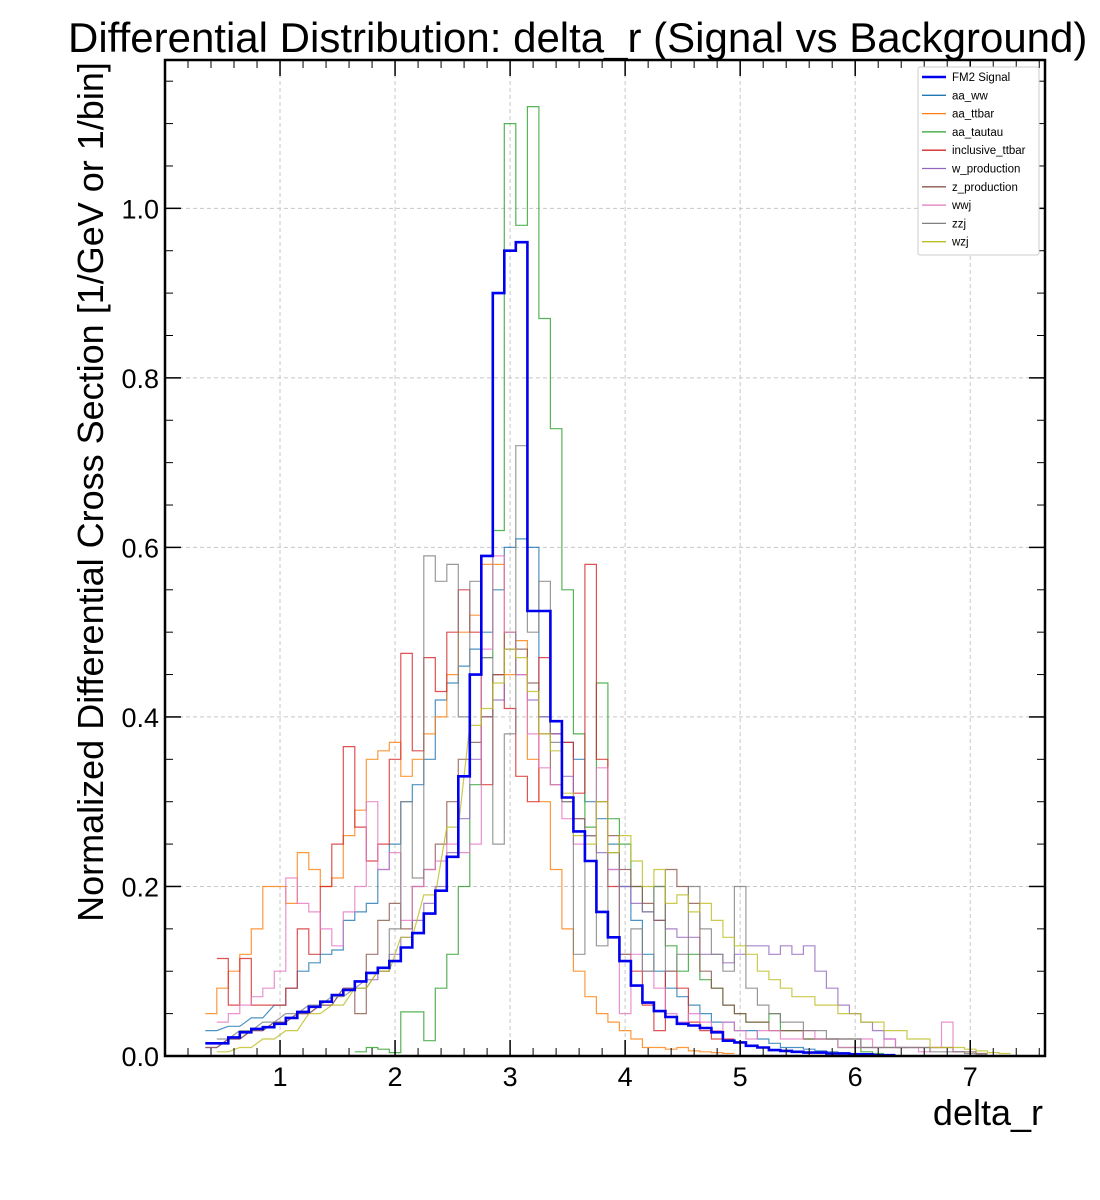  Describe the element at coordinates (970, 96) in the screenshot. I see `legend-label-aa-ww: aa_ww` at that location.